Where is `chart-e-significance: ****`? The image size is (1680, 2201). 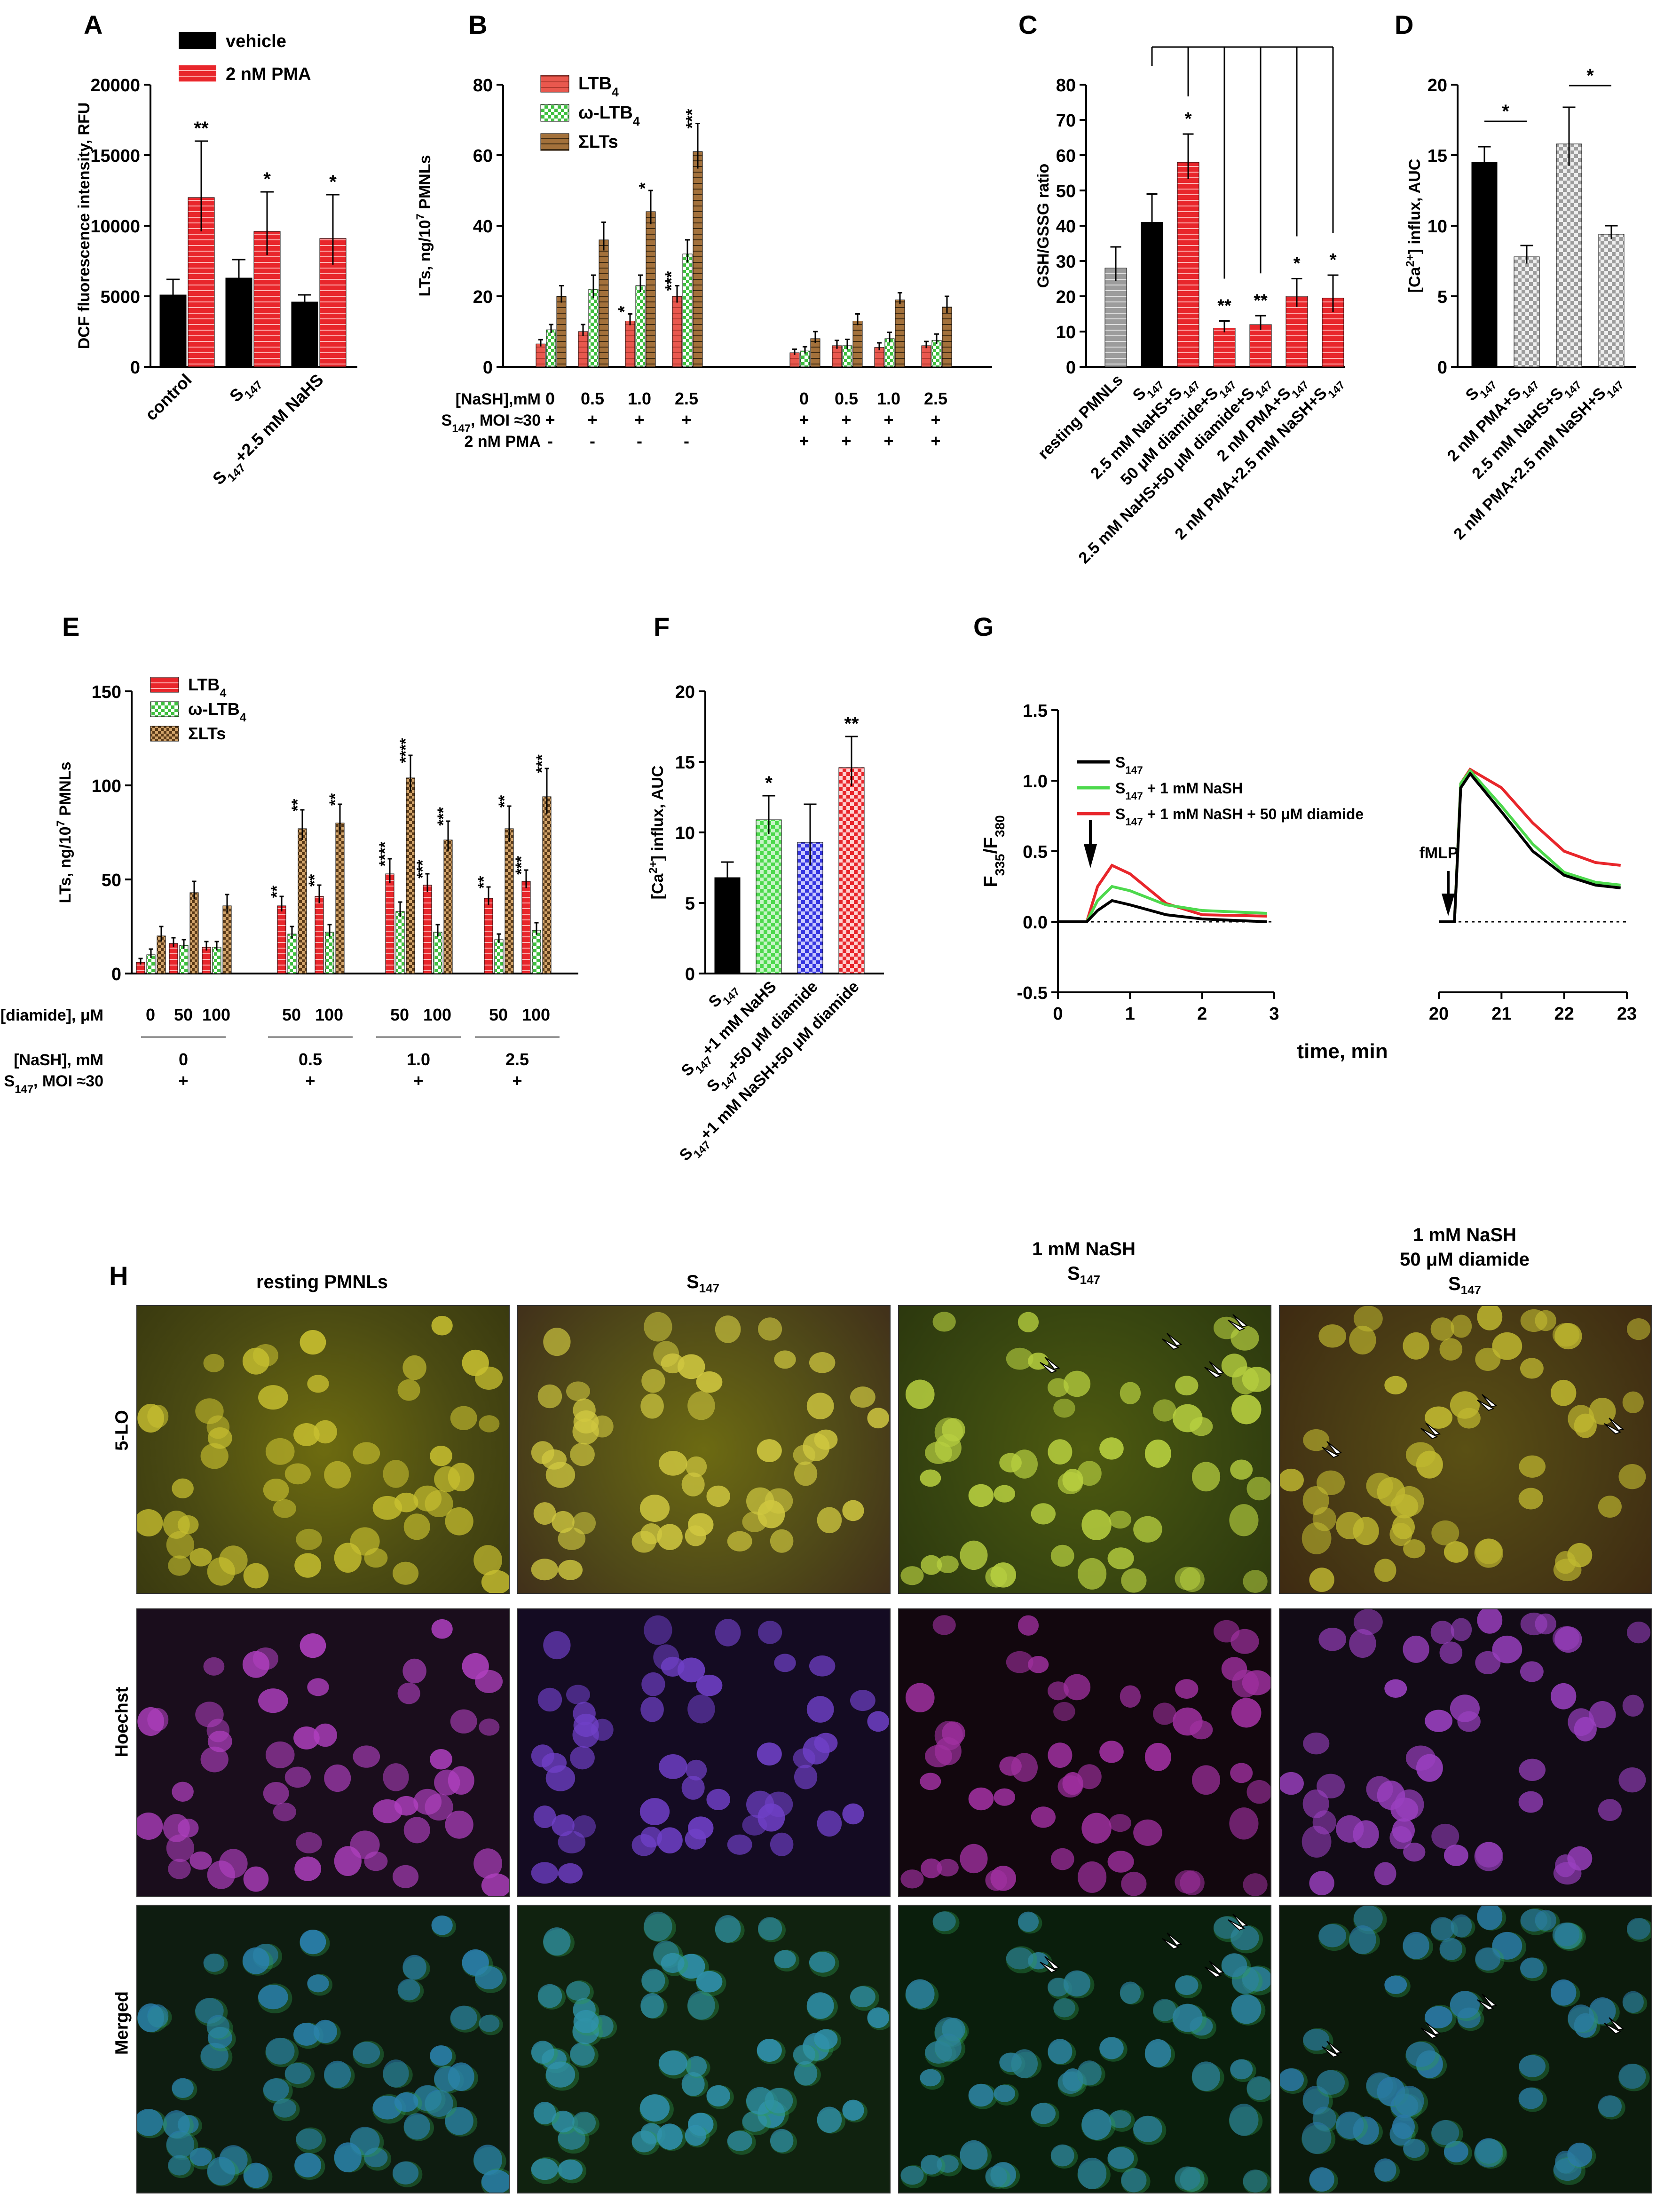 chart-e-significance: **** is located at coordinates (406, 750).